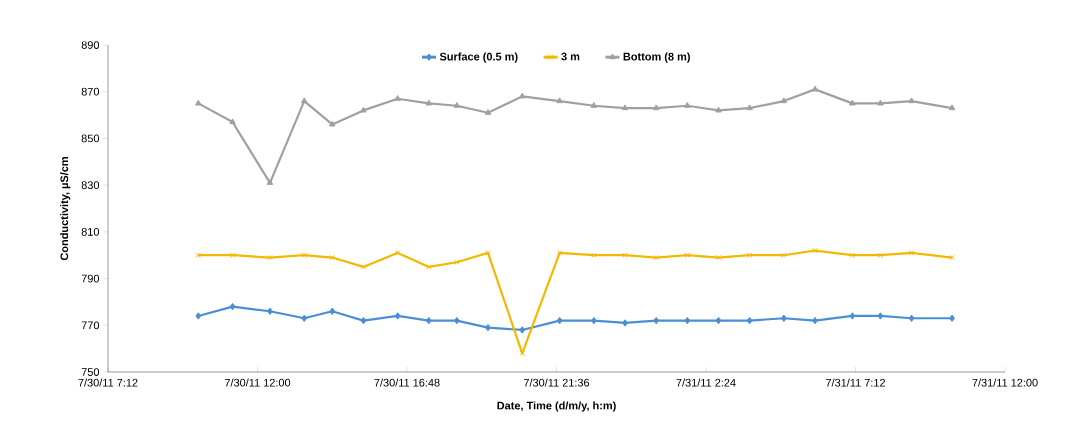 The image size is (1077, 448). What do you see at coordinates (706, 382) in the screenshot?
I see `x-tick-label: 7/31/11 2:24` at bounding box center [706, 382].